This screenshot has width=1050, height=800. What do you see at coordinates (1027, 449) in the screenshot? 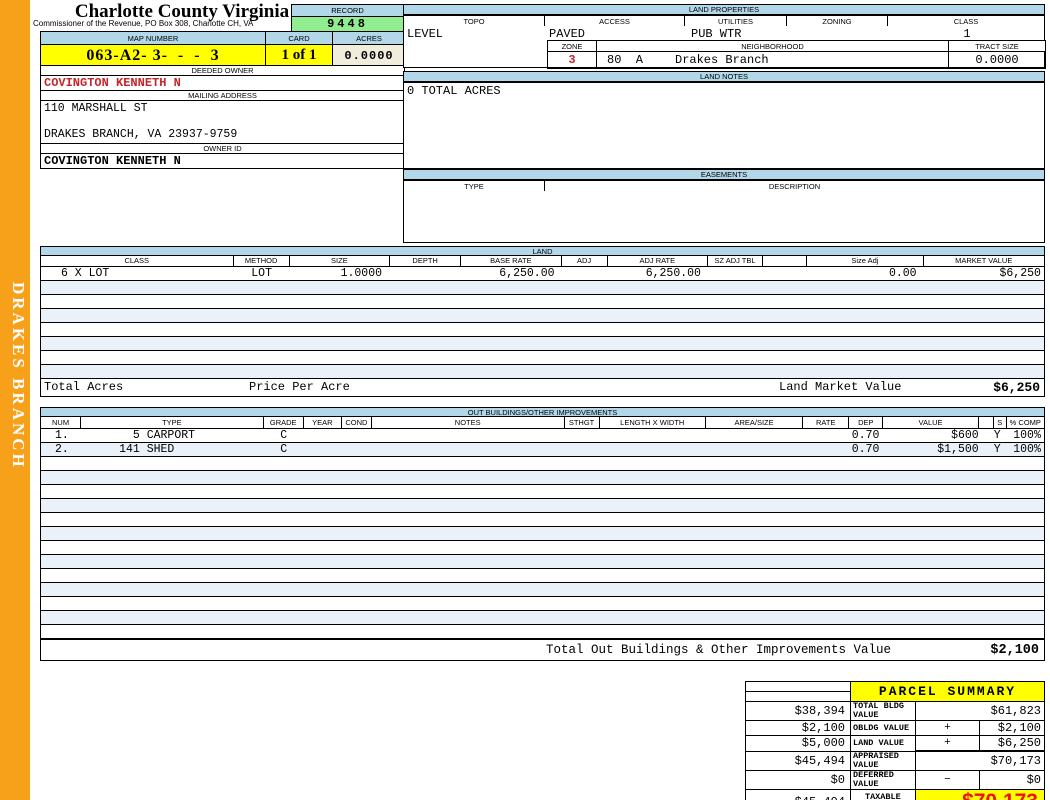
I see `ob-pct-comp: 100%` at bounding box center [1027, 449].